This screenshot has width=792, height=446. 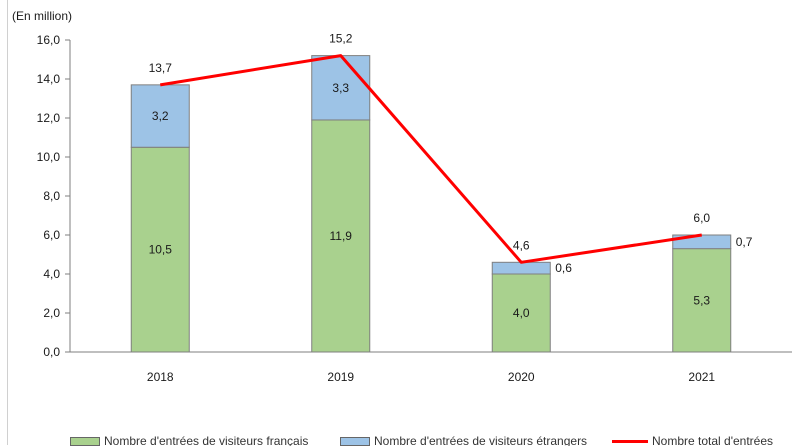 What do you see at coordinates (49, 40) in the screenshot?
I see `y-tick-label: 16,0` at bounding box center [49, 40].